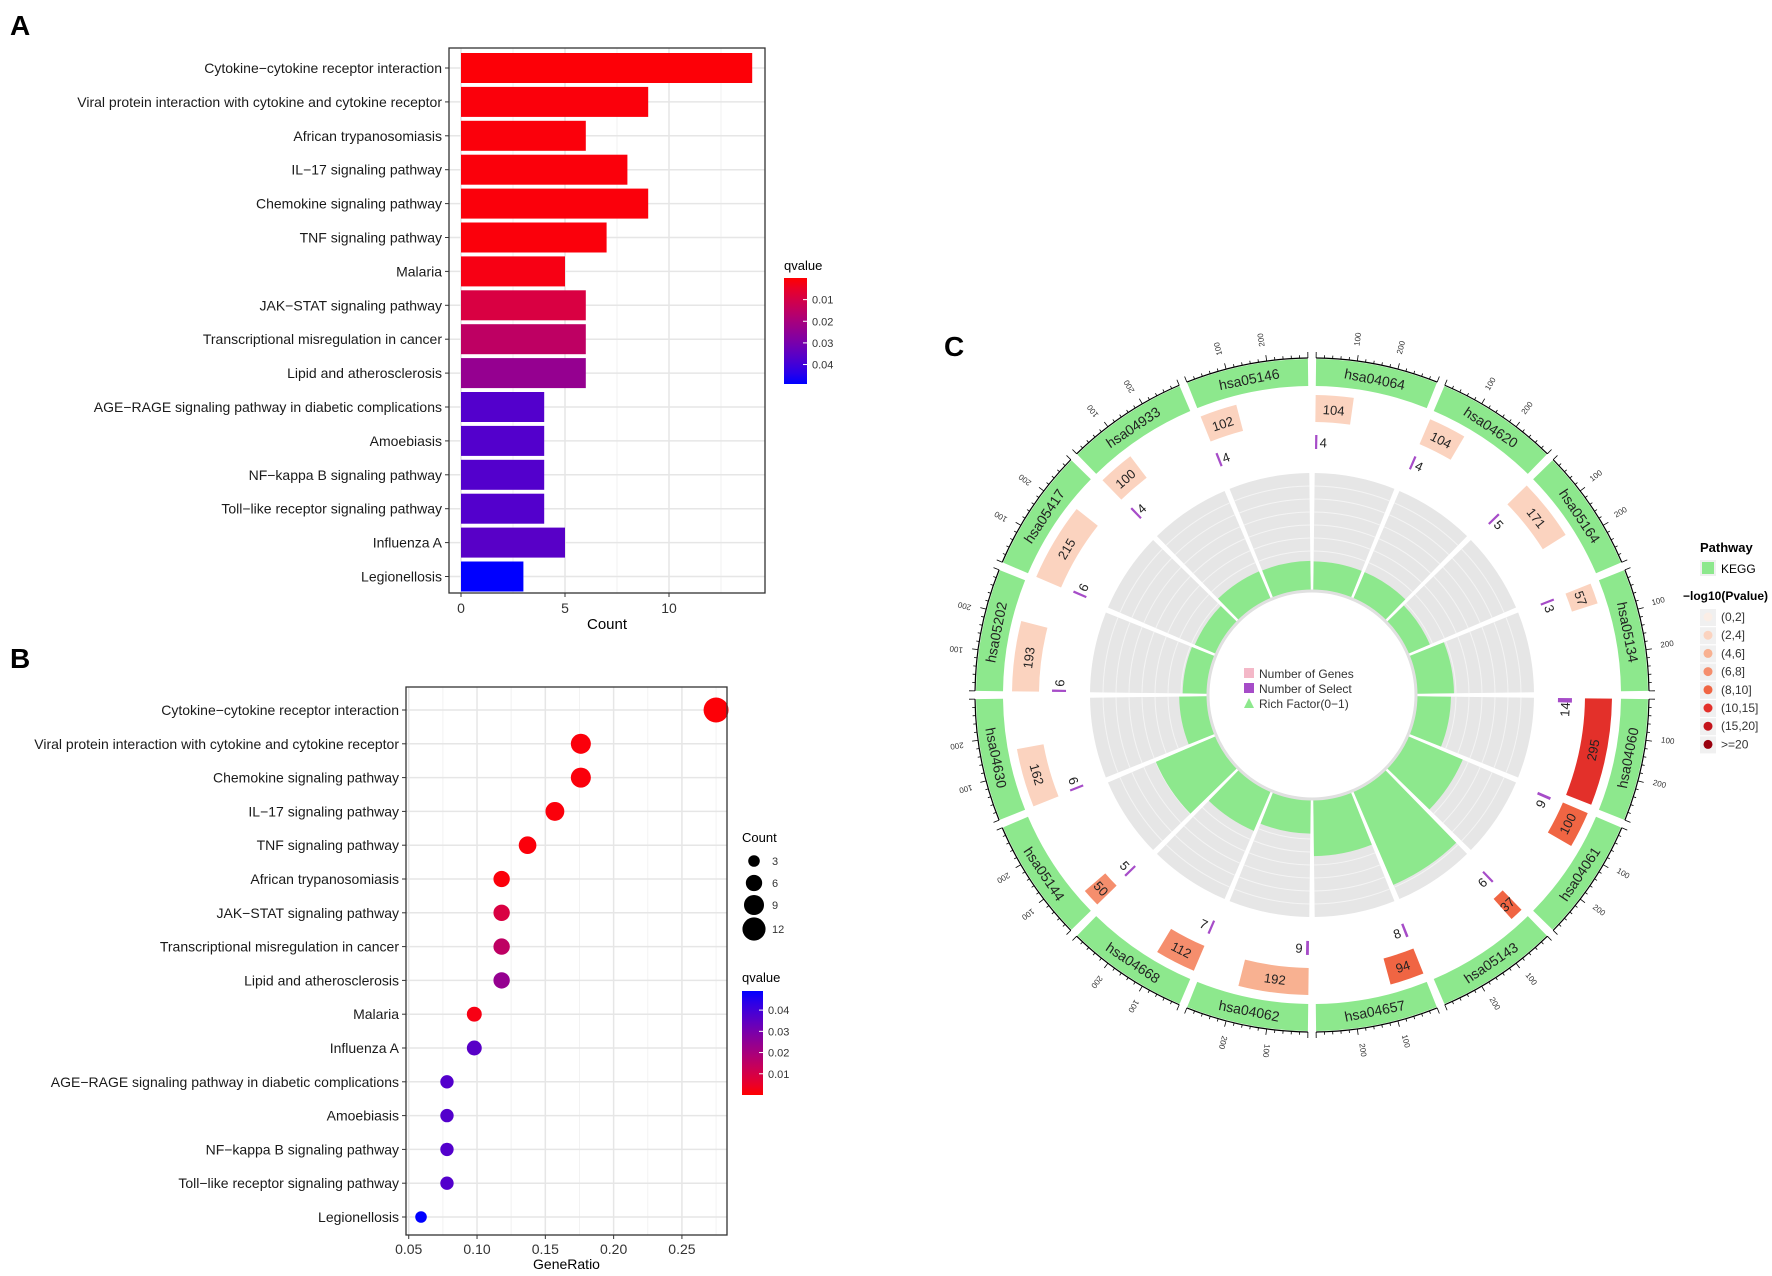  What do you see at coordinates (1226, 457) in the screenshot?
I see `select-count-label: 4` at bounding box center [1226, 457].